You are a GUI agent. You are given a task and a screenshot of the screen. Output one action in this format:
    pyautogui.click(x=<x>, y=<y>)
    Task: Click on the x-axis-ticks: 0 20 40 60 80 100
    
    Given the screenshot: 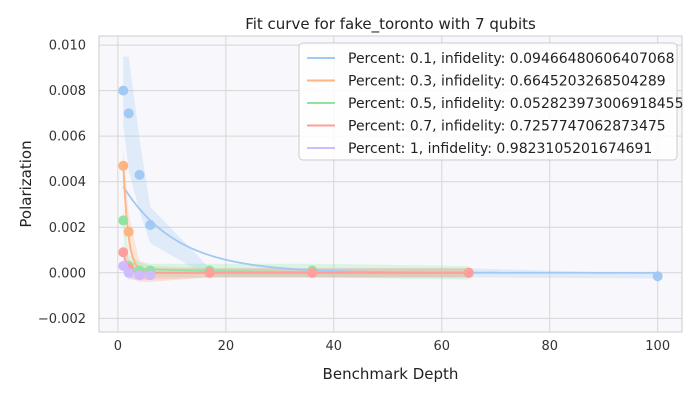 What is the action you would take?
    pyautogui.click(x=392, y=346)
    